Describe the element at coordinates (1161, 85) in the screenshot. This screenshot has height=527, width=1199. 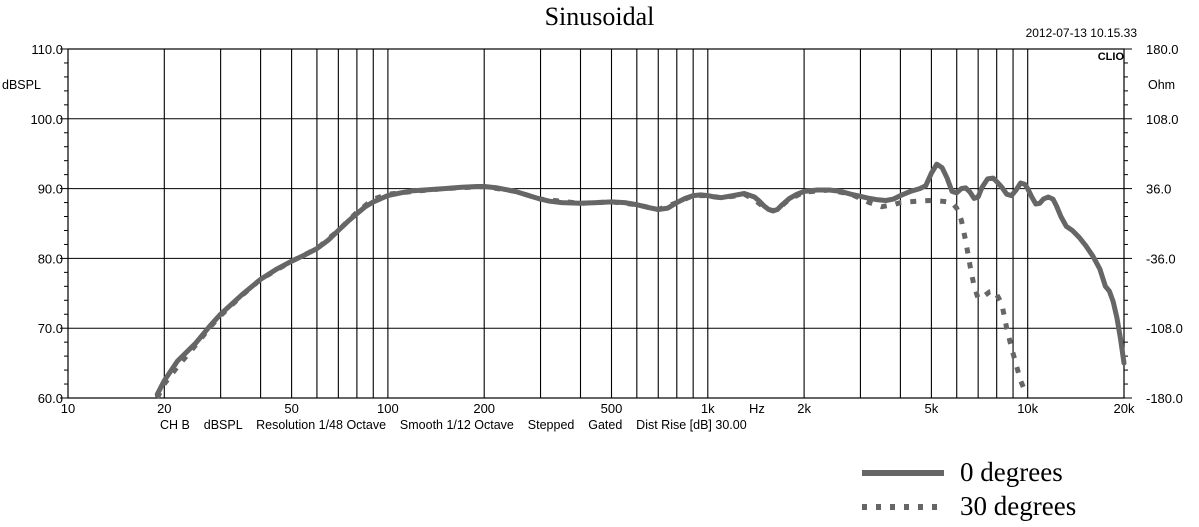
I see `y2-axis-label: Ohm` at that location.